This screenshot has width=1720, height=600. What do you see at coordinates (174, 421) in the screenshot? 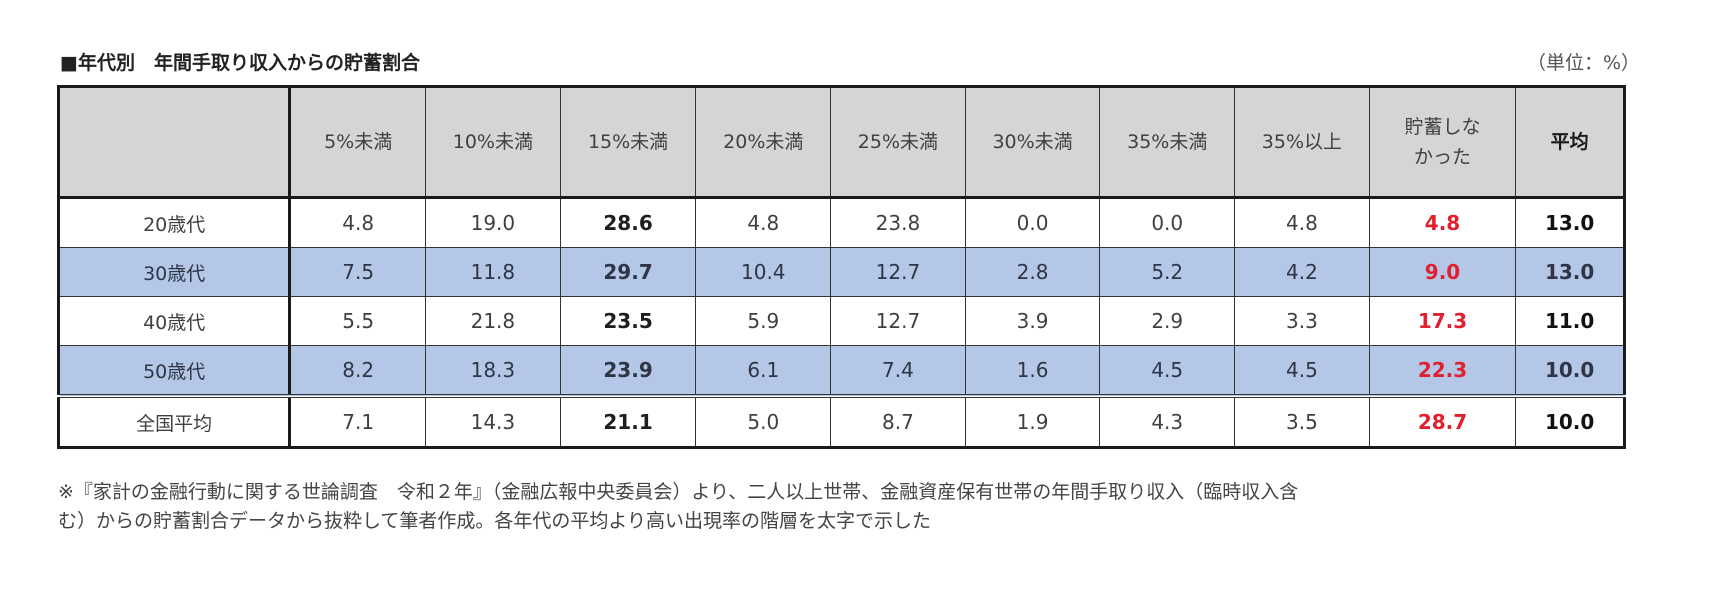
I see `row-label: 全国平均` at bounding box center [174, 421].